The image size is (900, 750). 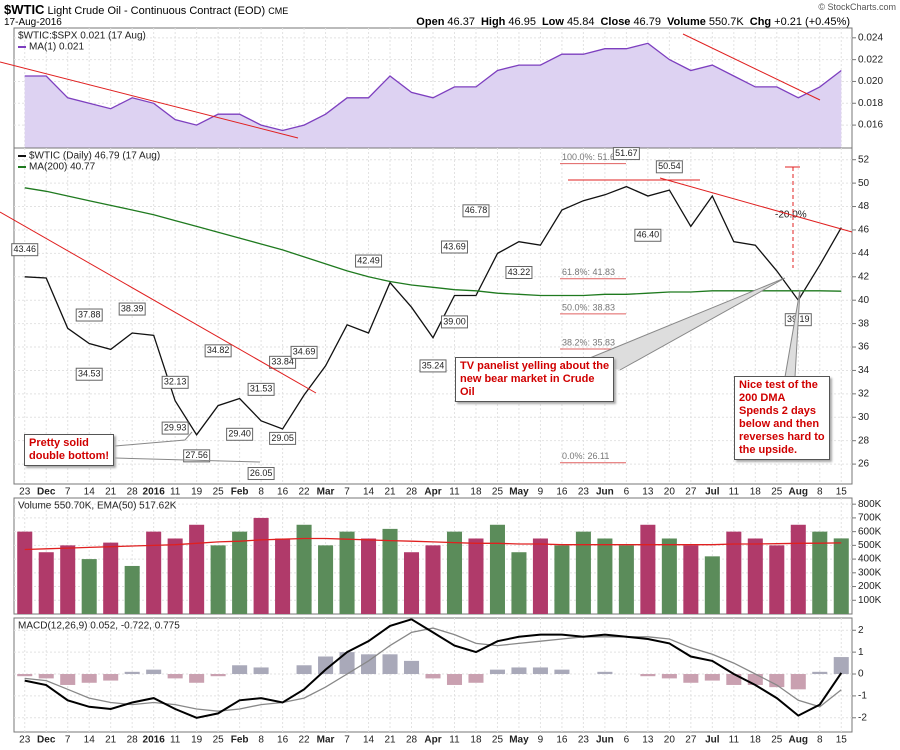 What do you see at coordinates (527, 379) in the screenshot?
I see `annotation-line: new bear market in Crude` at bounding box center [527, 379].